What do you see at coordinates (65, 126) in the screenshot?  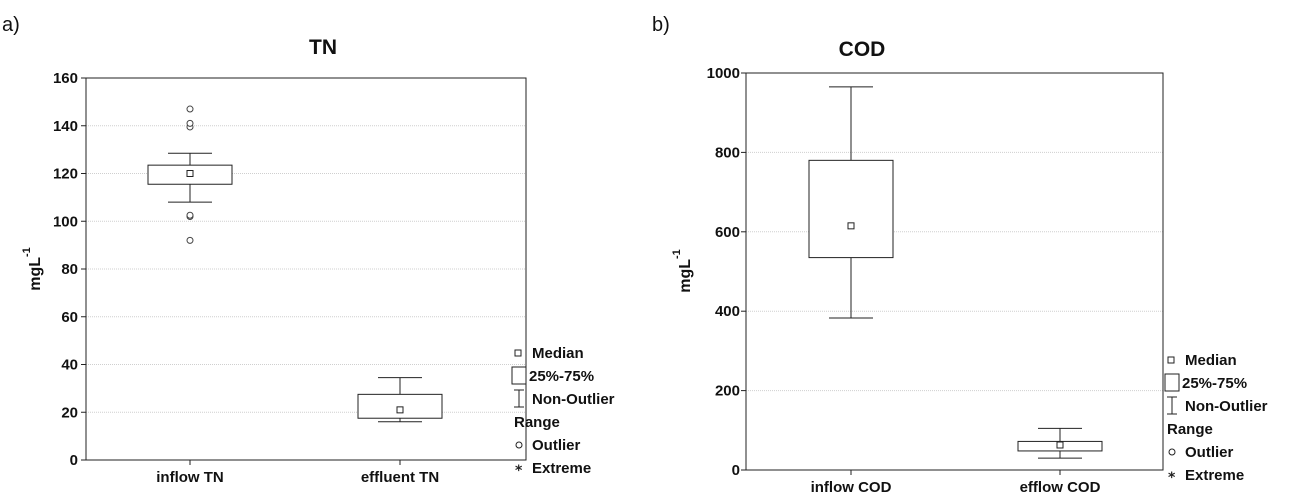 I see `y-tick-label: 140` at bounding box center [65, 126].